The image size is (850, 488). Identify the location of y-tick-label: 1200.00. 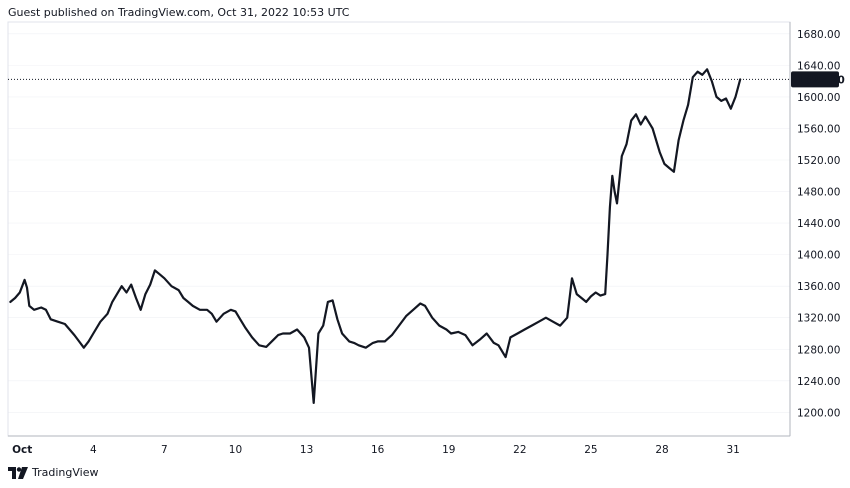
(818, 413).